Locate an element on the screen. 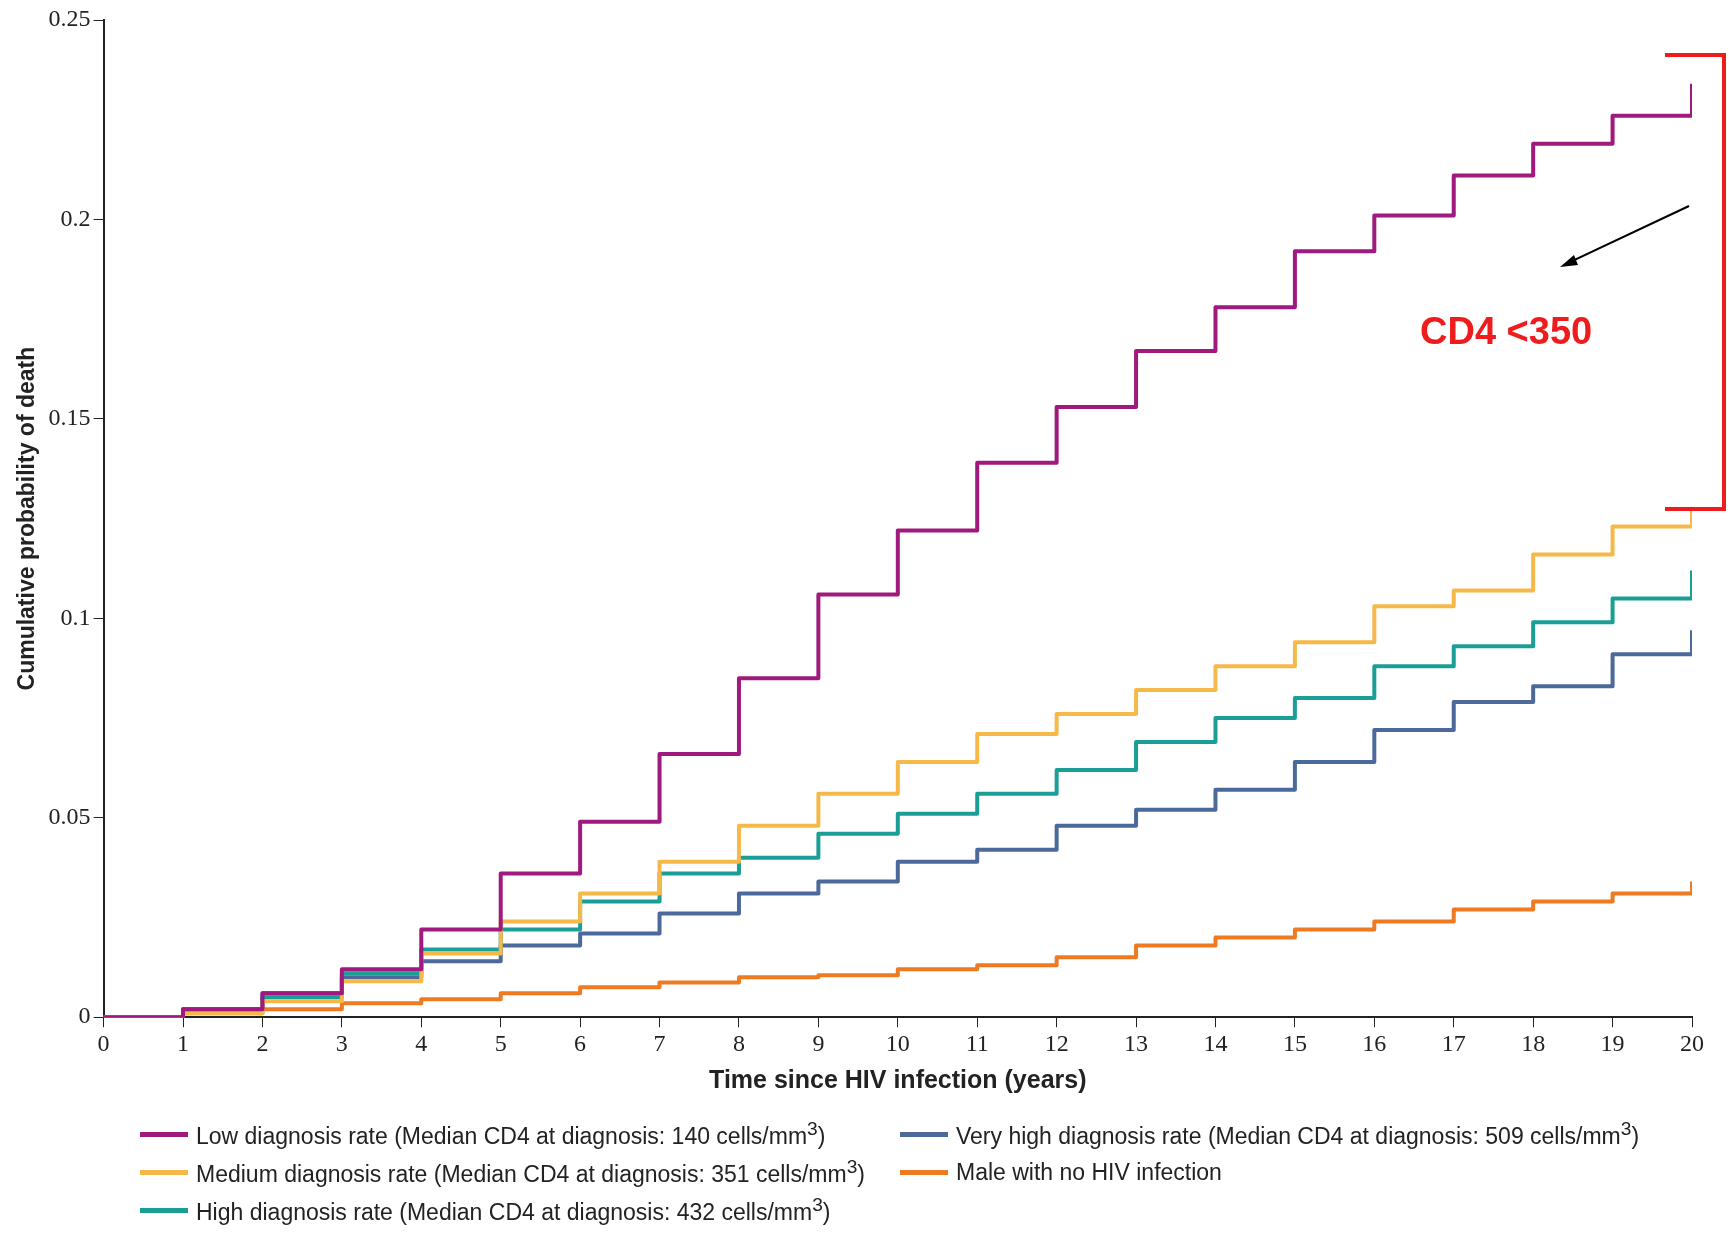  x-tick-label: 12 is located at coordinates (1056, 1042).